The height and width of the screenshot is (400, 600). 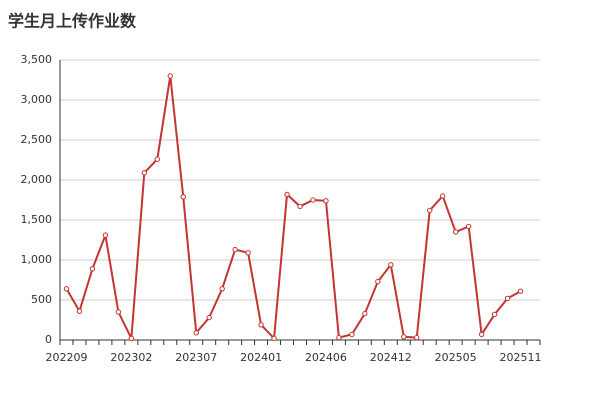 I want to click on y-tick-label: 3,000, so click(x=37, y=99).